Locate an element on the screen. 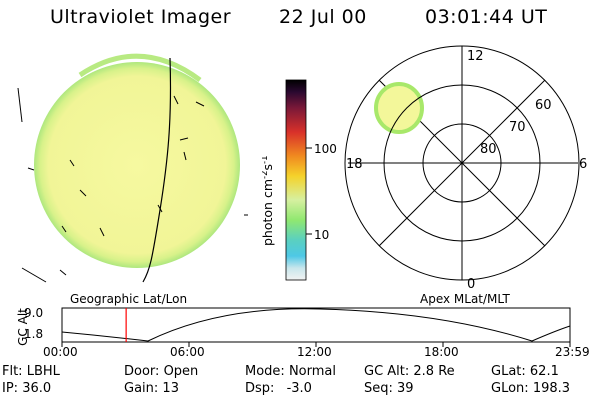  time-ticks is located at coordinates (316, 344).